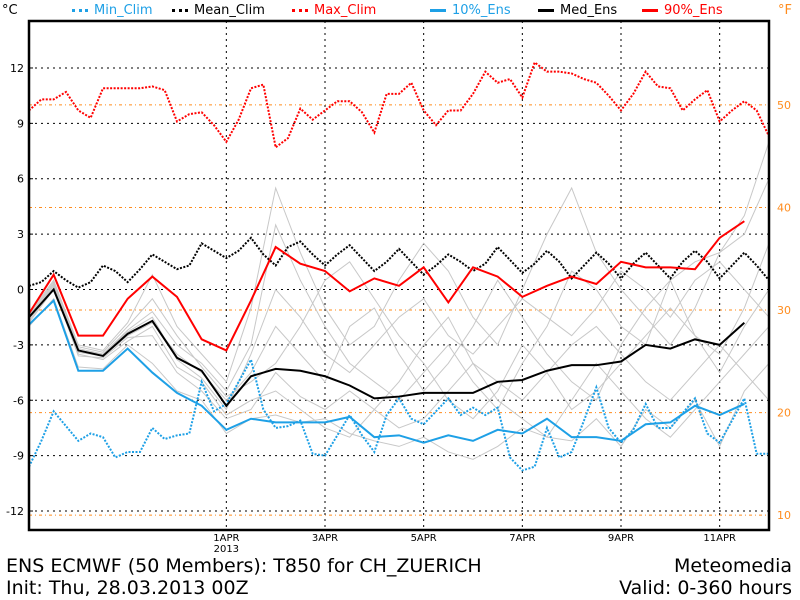 The height and width of the screenshot is (600, 800). What do you see at coordinates (399, 105) in the screenshot?
I see `series-line-max-clim` at bounding box center [399, 105].